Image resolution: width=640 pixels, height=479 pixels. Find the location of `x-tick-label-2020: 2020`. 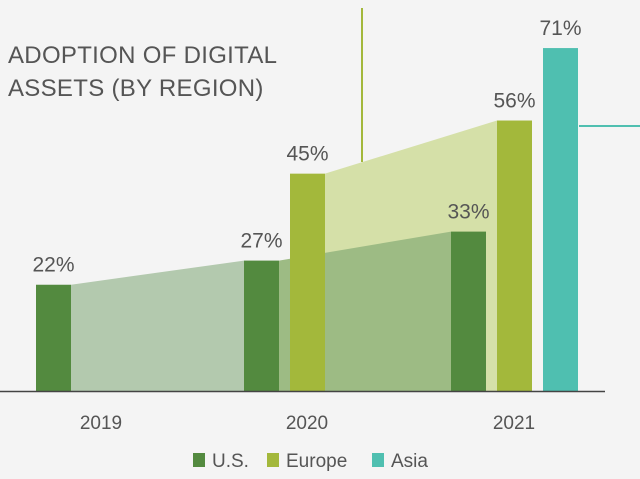

x-tick-label-2020: 2020 is located at coordinates (307, 423).